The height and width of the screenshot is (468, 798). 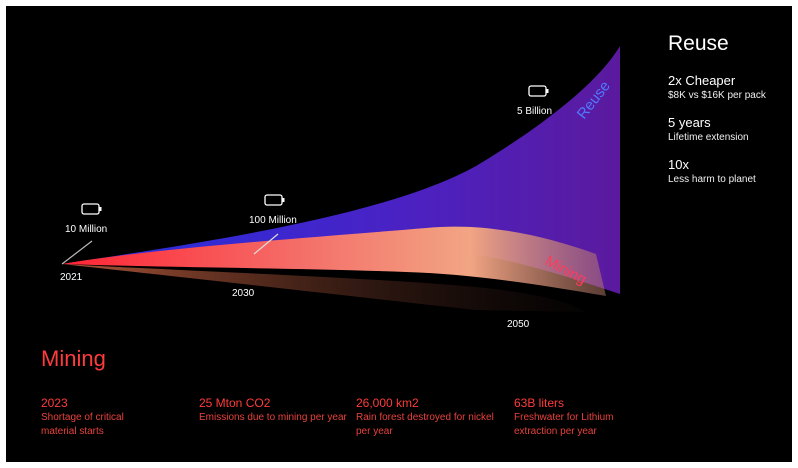 I want to click on reuse-item: 5 years Lifetime extension, so click(x=717, y=129).